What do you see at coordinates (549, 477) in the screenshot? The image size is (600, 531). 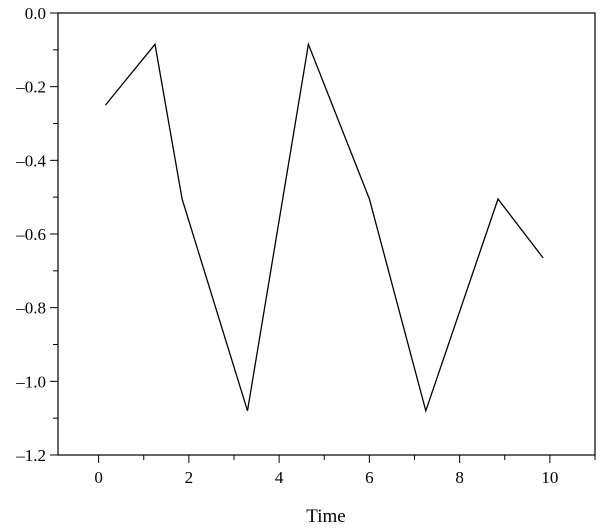 I see `x-tick-label: 10` at bounding box center [549, 477].